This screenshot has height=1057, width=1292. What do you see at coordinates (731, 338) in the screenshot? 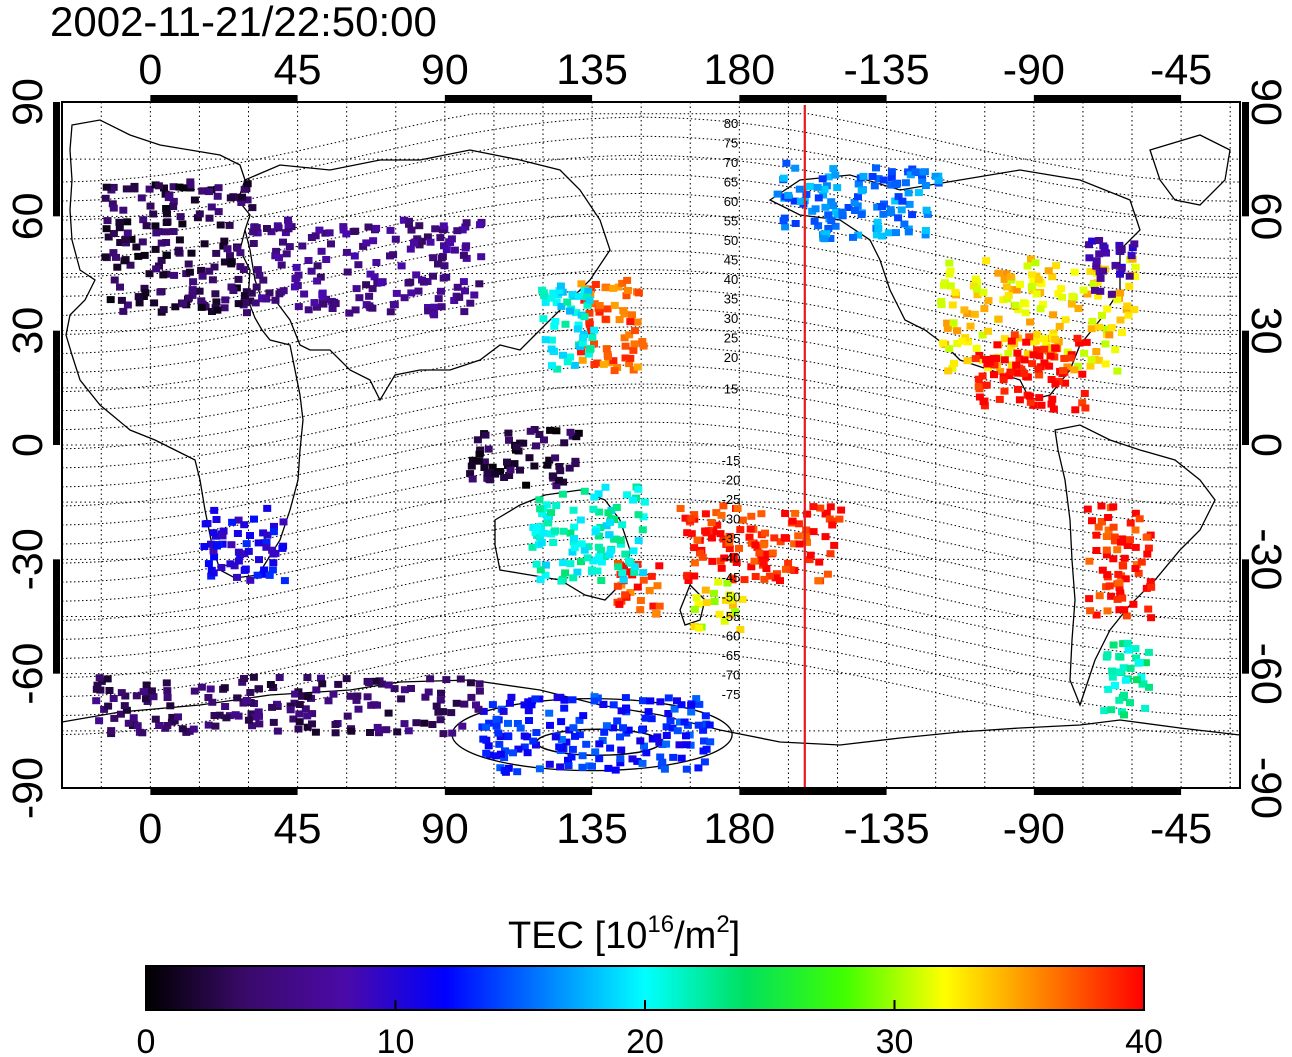
I see `contour-label: 25` at bounding box center [731, 338].